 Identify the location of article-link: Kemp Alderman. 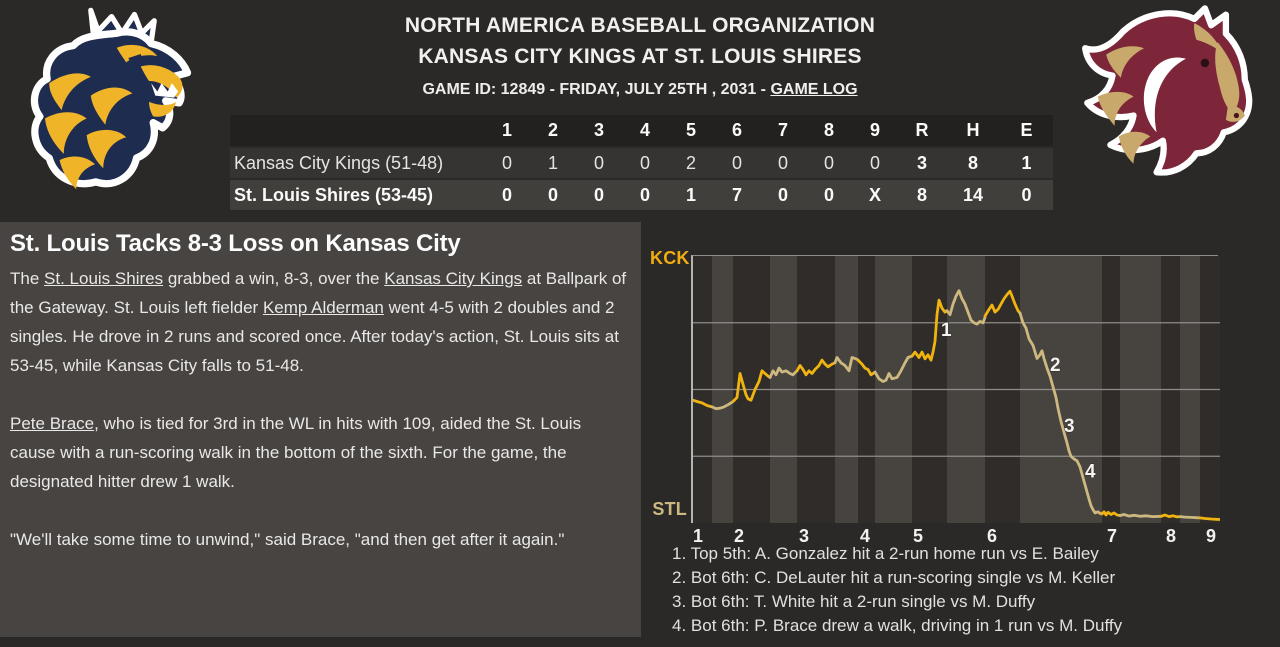
(323, 307).